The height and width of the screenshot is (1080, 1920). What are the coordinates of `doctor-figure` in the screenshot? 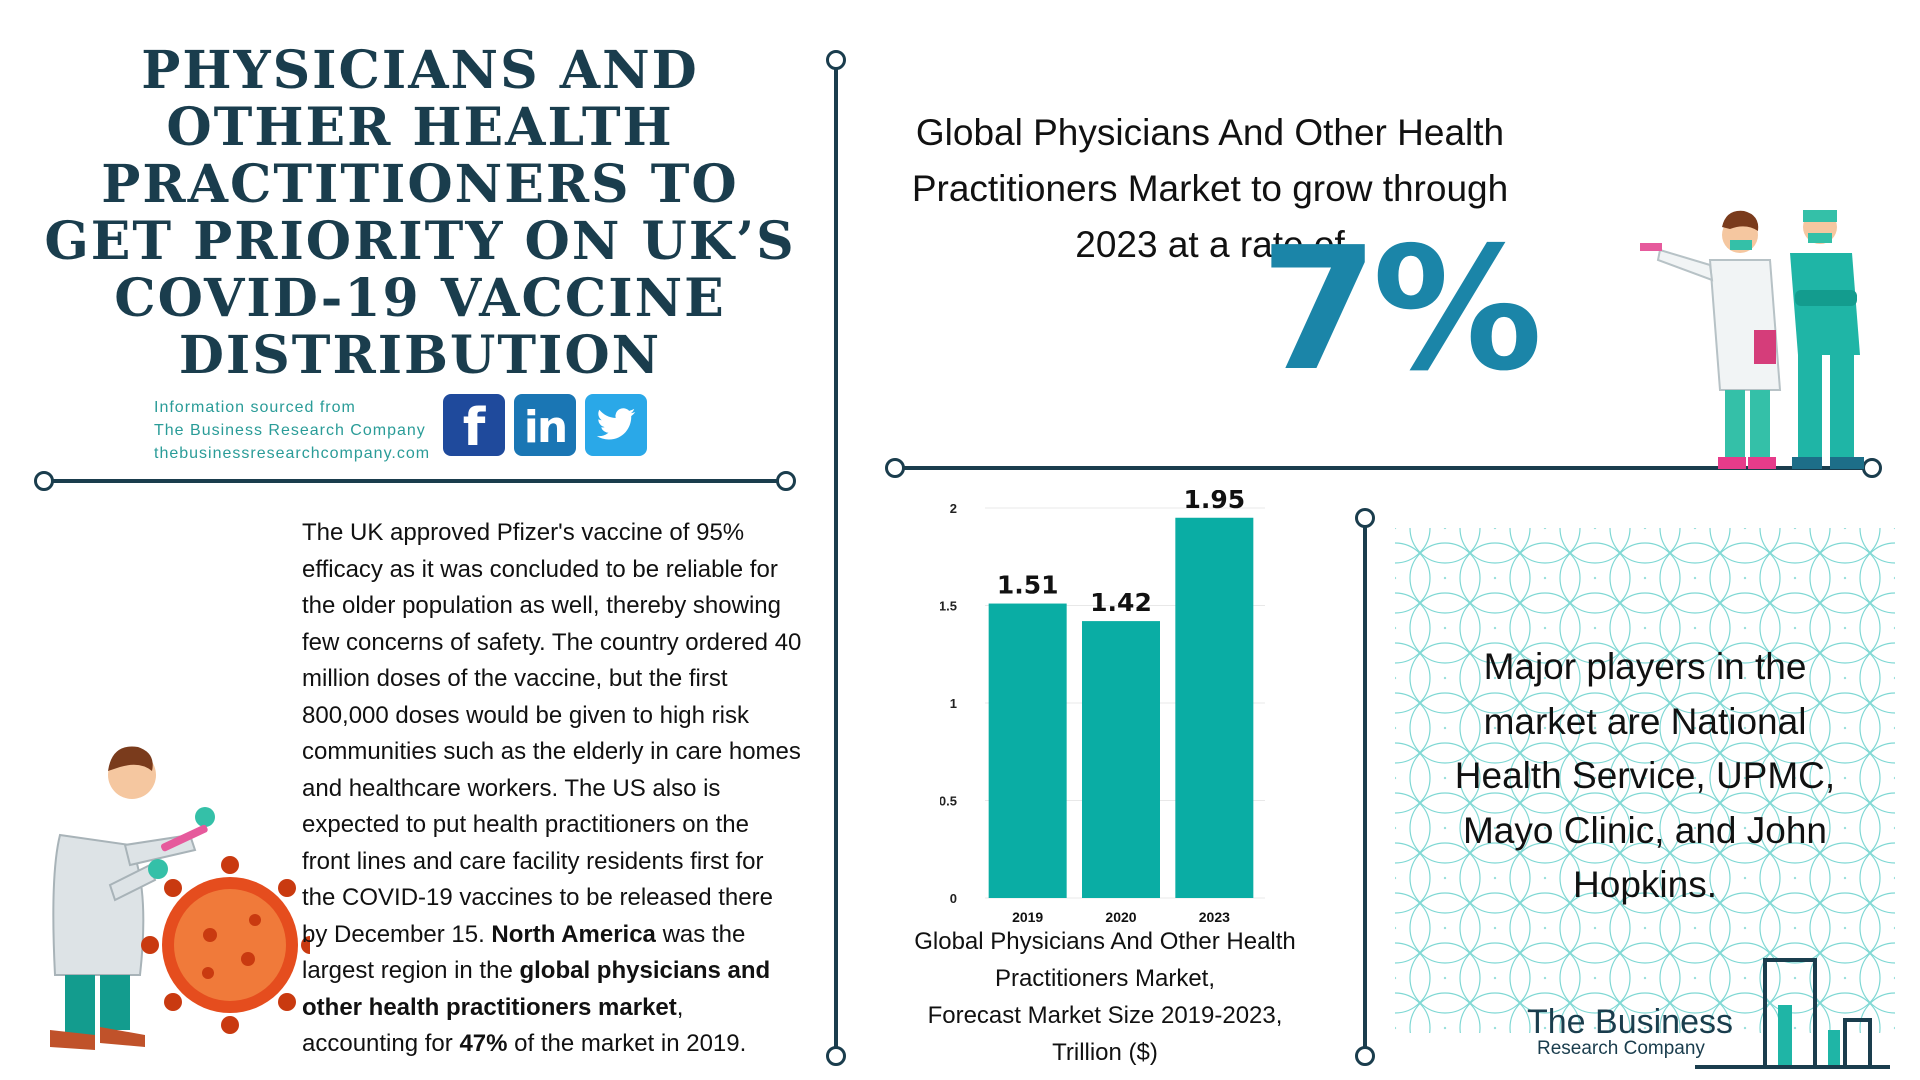 It's located at (132, 898).